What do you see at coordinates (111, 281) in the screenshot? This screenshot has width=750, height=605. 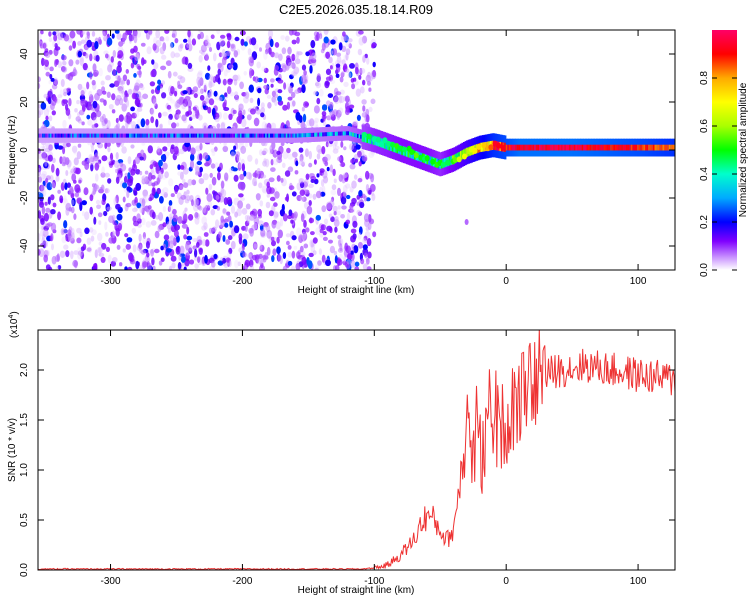 I see `spec-x-tick-label: -300` at bounding box center [111, 281].